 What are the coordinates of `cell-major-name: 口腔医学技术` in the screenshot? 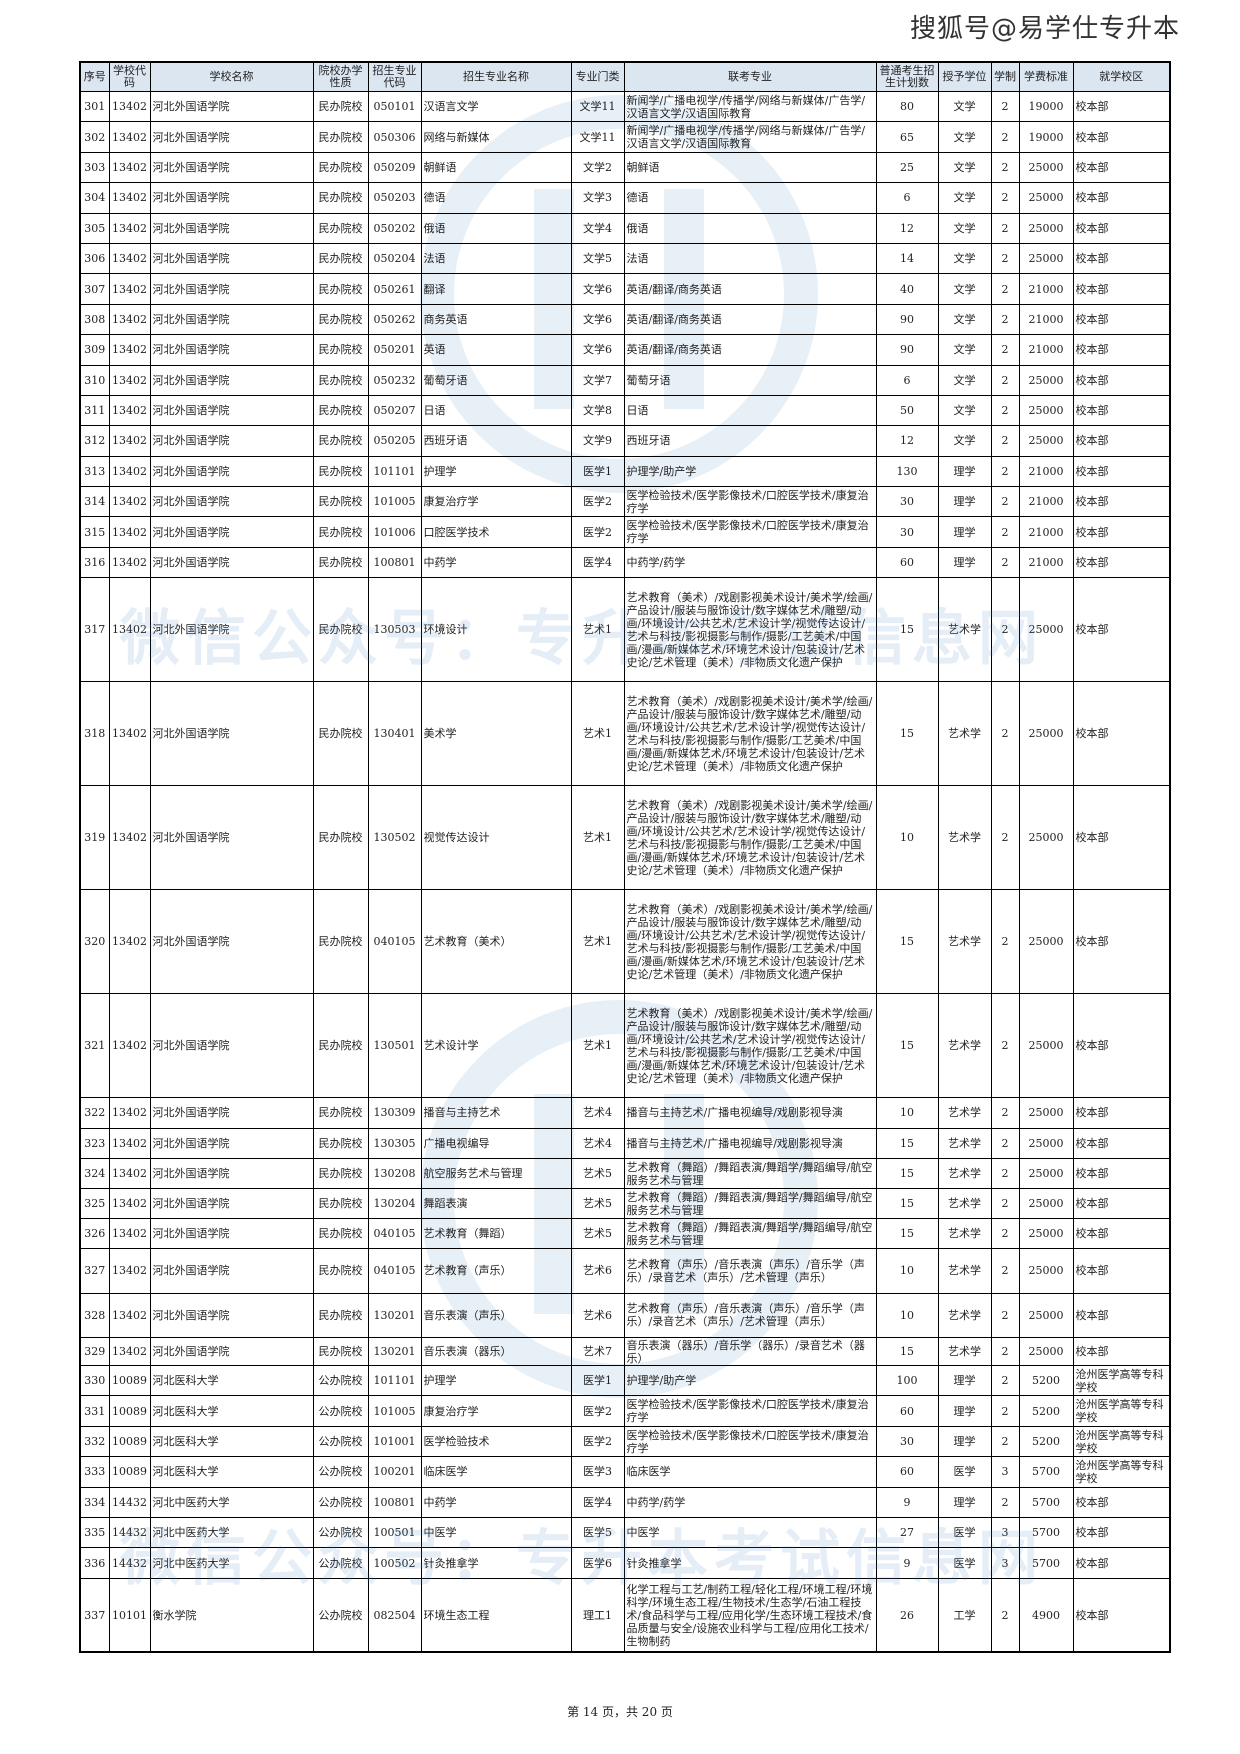 It's located at (496, 532).